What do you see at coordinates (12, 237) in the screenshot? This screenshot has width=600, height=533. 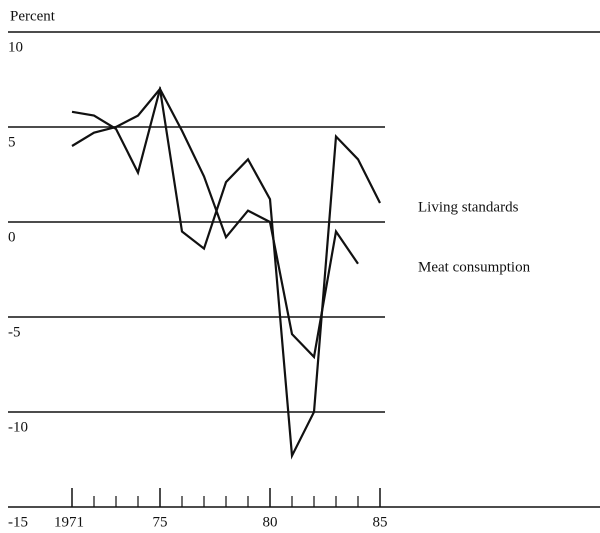 I see `y-tick-label: 0` at bounding box center [12, 237].